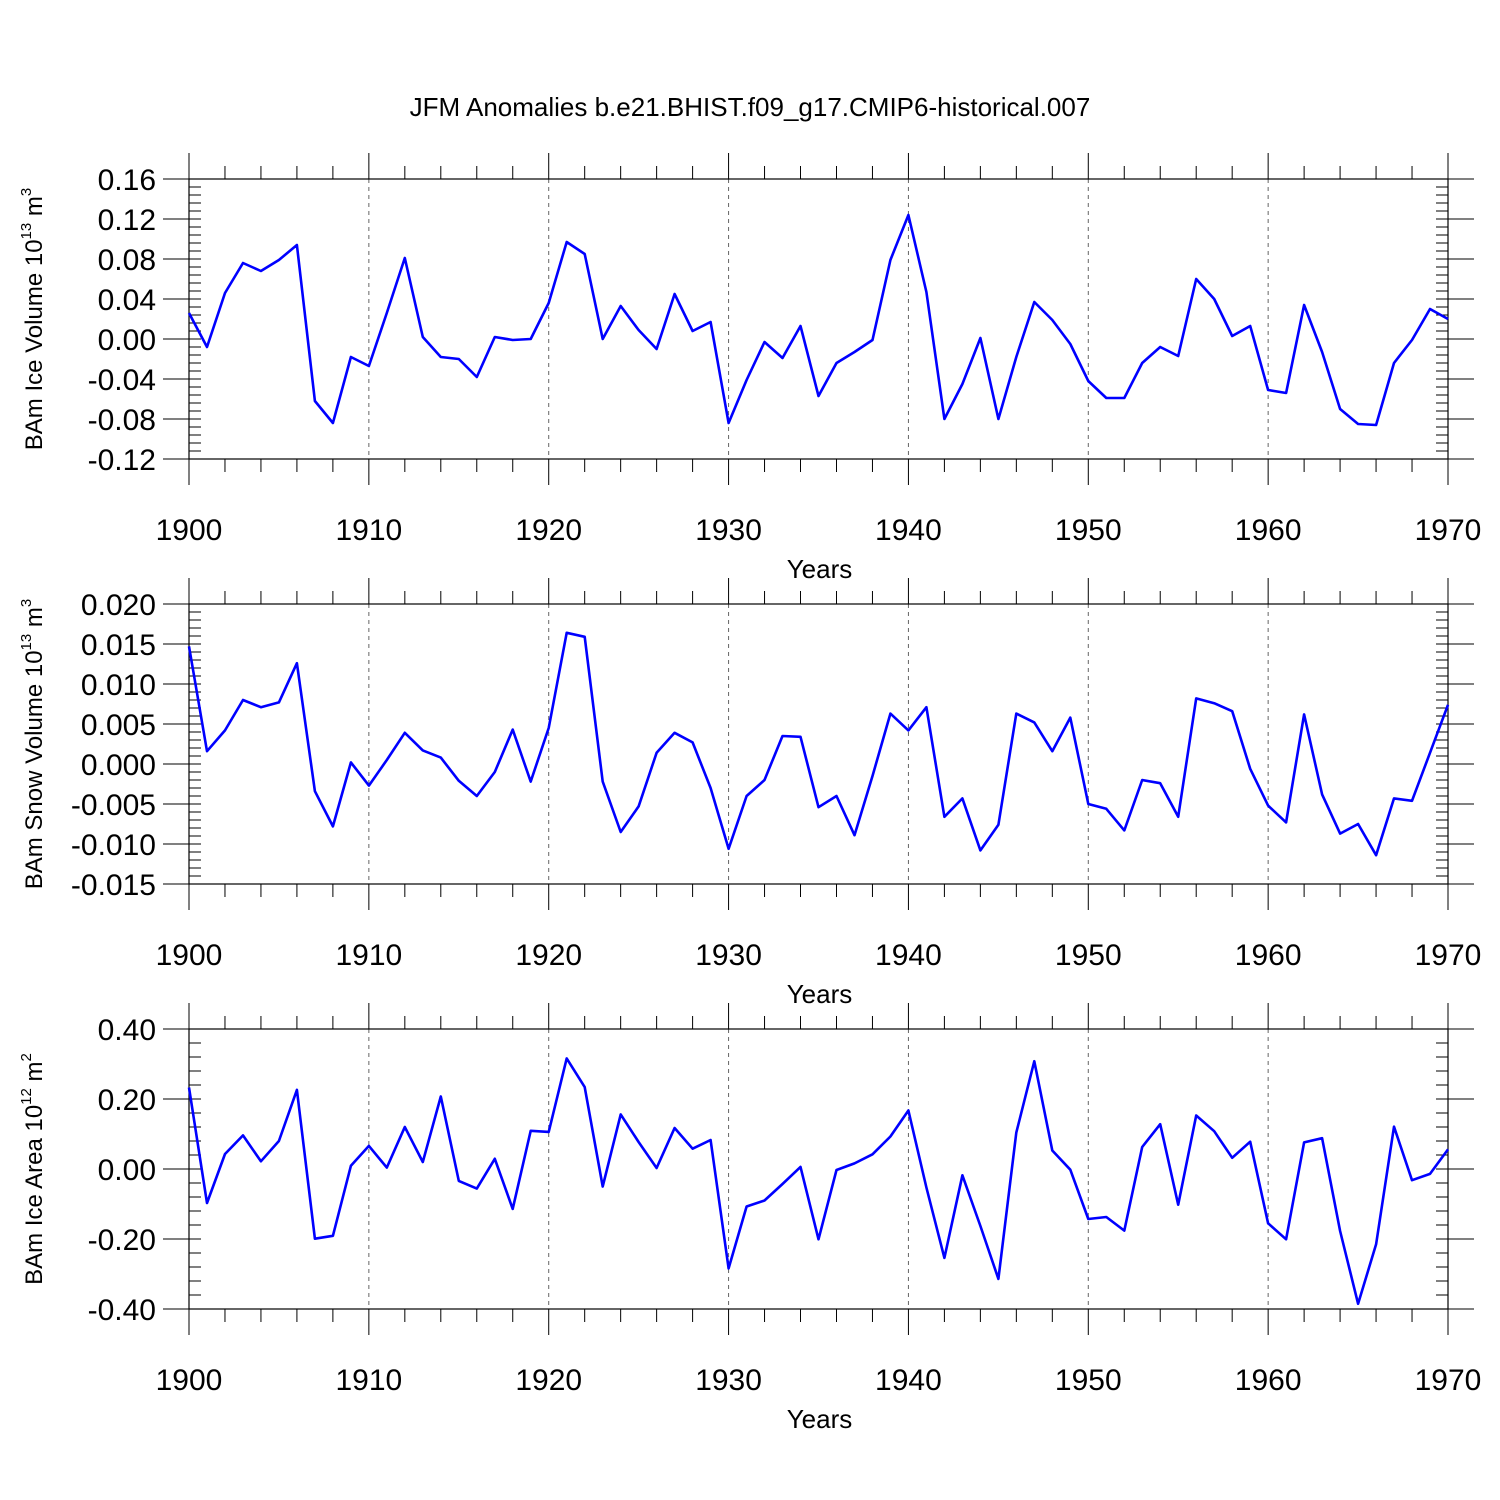  What do you see at coordinates (122, 1240) in the screenshot?
I see `y-tick-label: -0.20` at bounding box center [122, 1240].